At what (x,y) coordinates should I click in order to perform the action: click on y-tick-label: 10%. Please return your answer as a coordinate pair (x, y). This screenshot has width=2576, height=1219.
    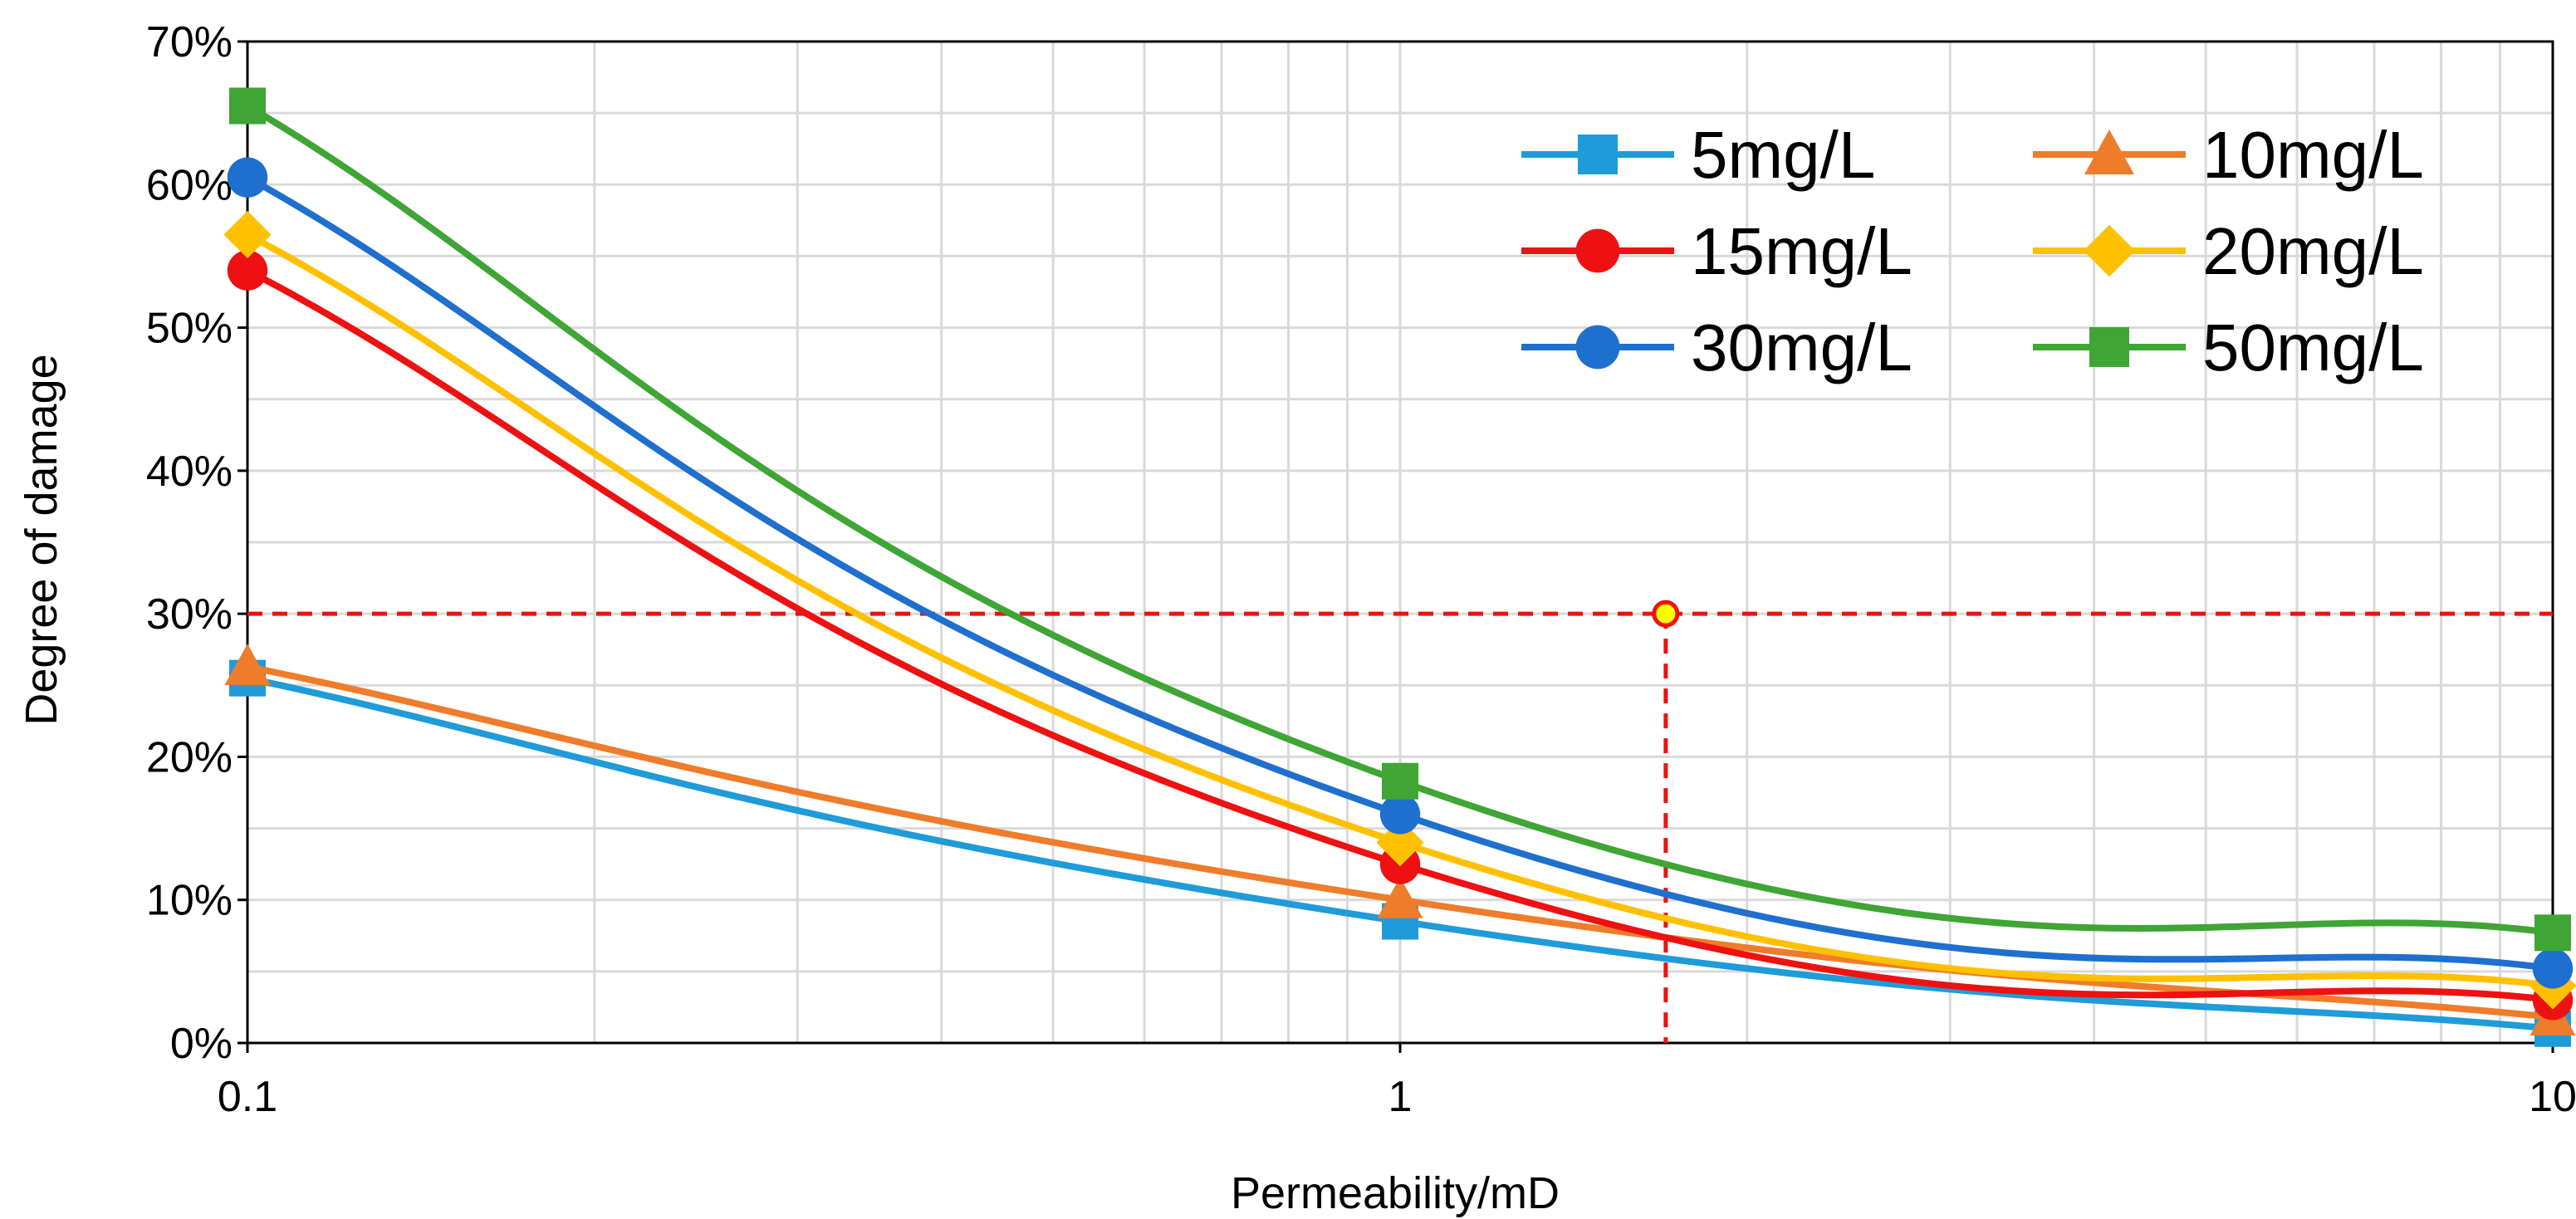
    Looking at the image, I should click on (190, 901).